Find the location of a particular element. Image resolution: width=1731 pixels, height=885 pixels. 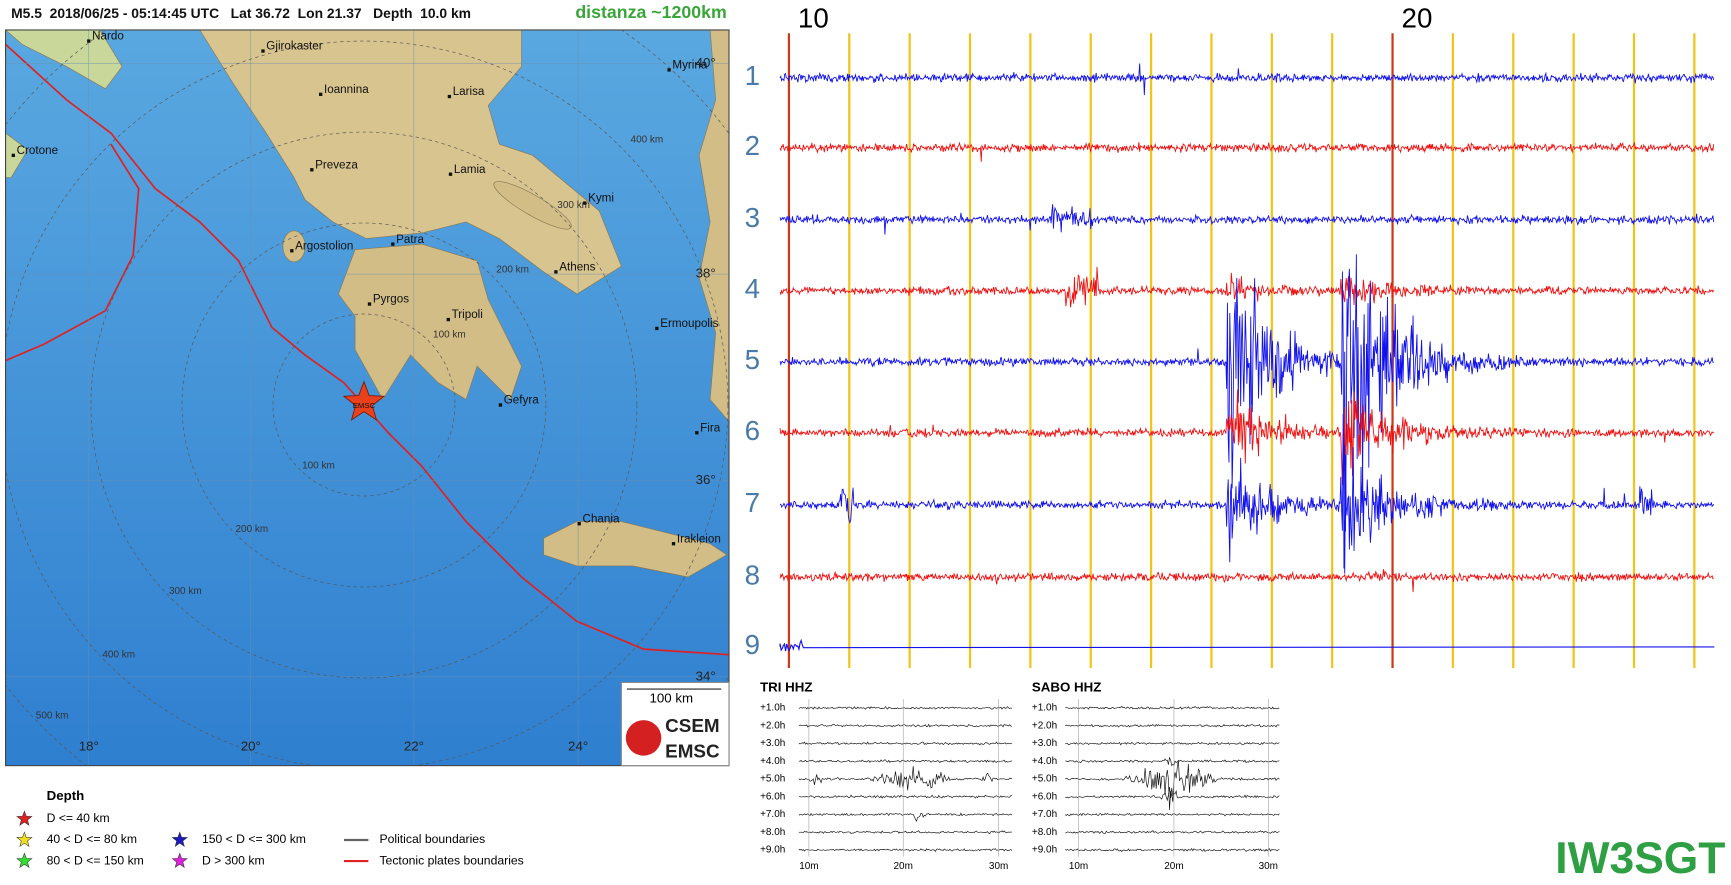

city-label: Athens is located at coordinates (577, 266).